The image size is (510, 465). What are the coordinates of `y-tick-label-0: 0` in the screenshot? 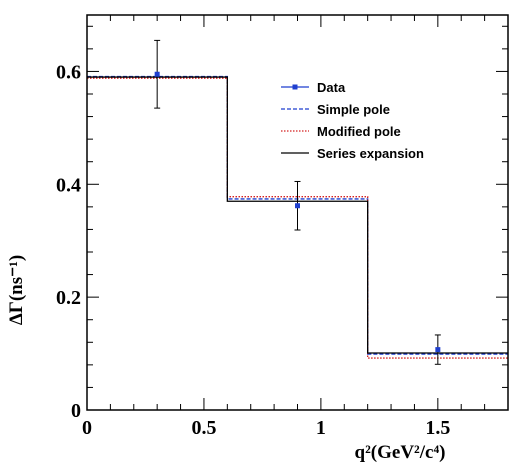 It's located at (76, 411).